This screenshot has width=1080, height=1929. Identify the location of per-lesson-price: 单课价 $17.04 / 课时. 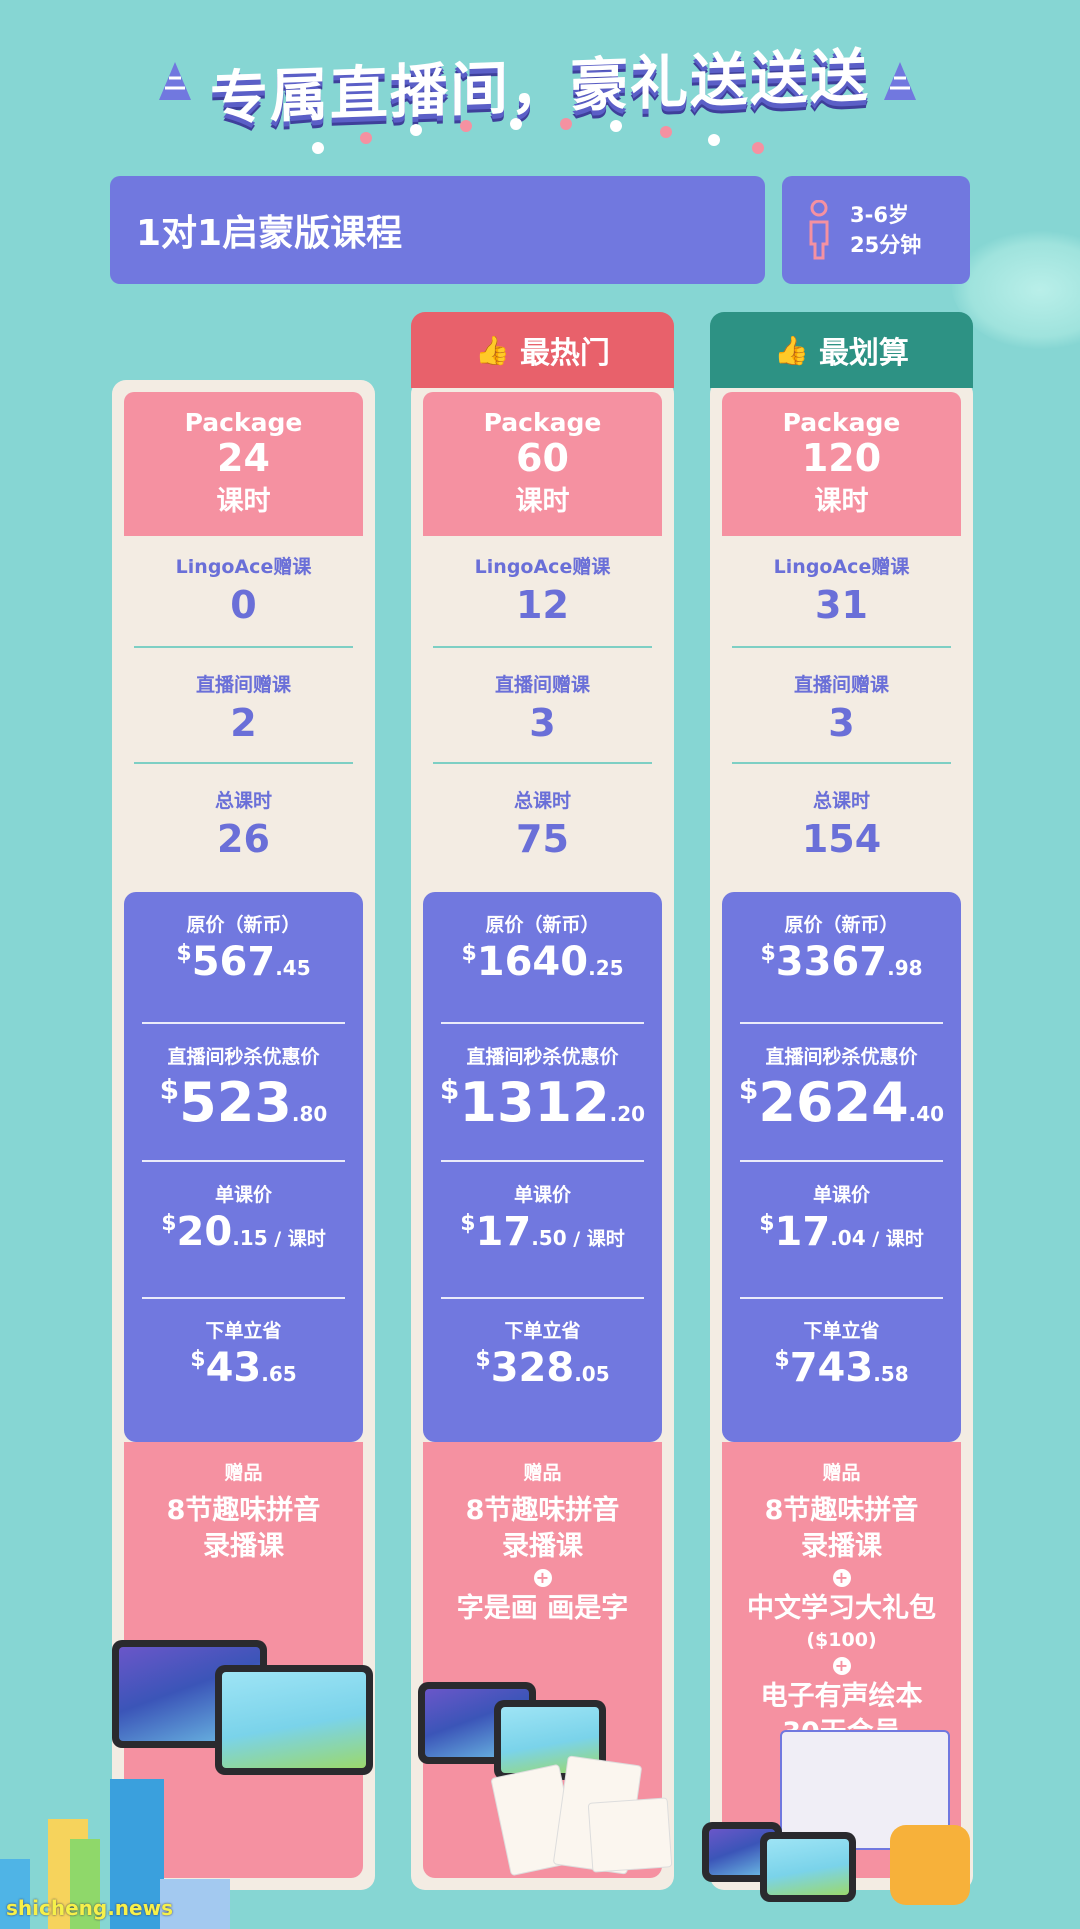
(841, 1217).